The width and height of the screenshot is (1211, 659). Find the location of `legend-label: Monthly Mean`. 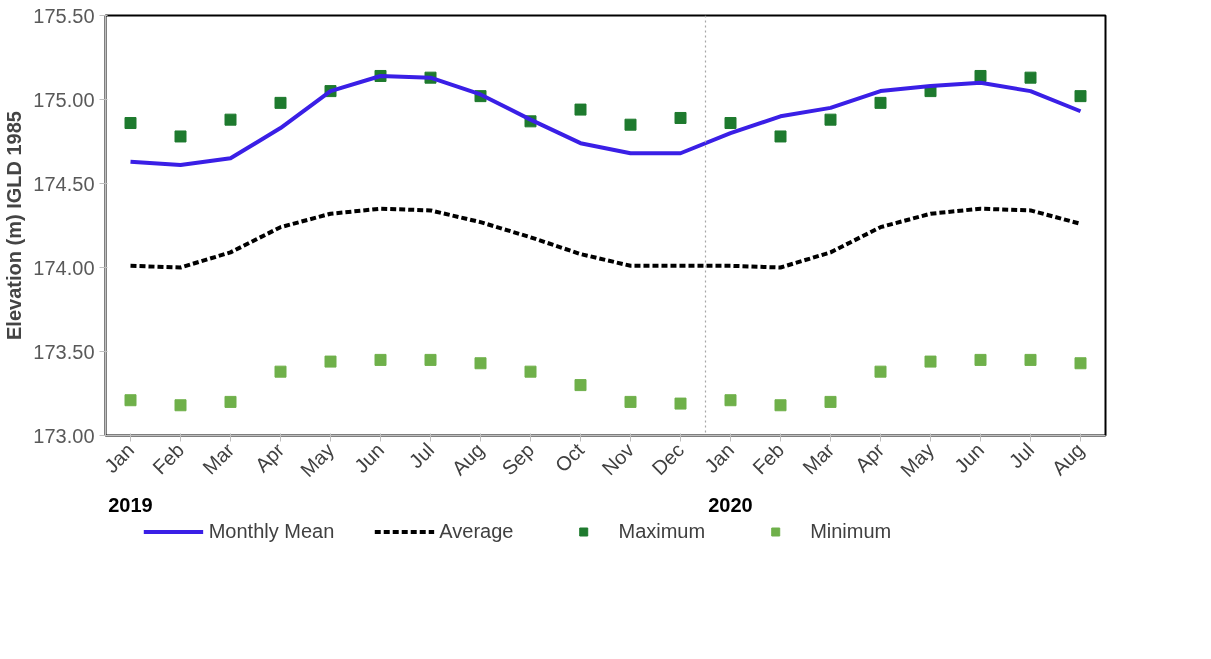

legend-label: Monthly Mean is located at coordinates (271, 531).